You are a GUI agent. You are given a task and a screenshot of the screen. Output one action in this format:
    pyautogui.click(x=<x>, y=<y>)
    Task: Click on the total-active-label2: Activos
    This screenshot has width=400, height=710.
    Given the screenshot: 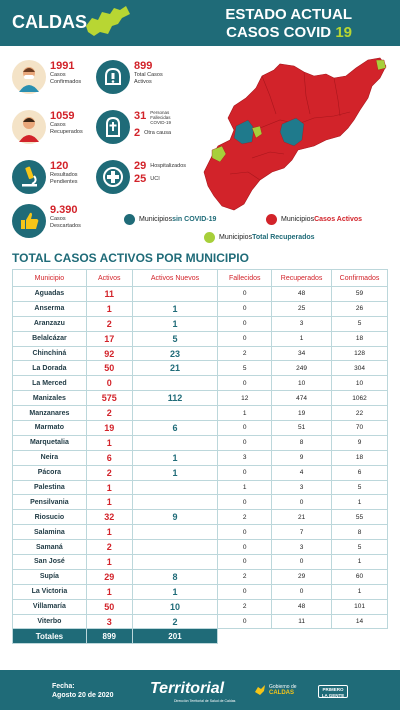 What is the action you would take?
    pyautogui.click(x=143, y=81)
    